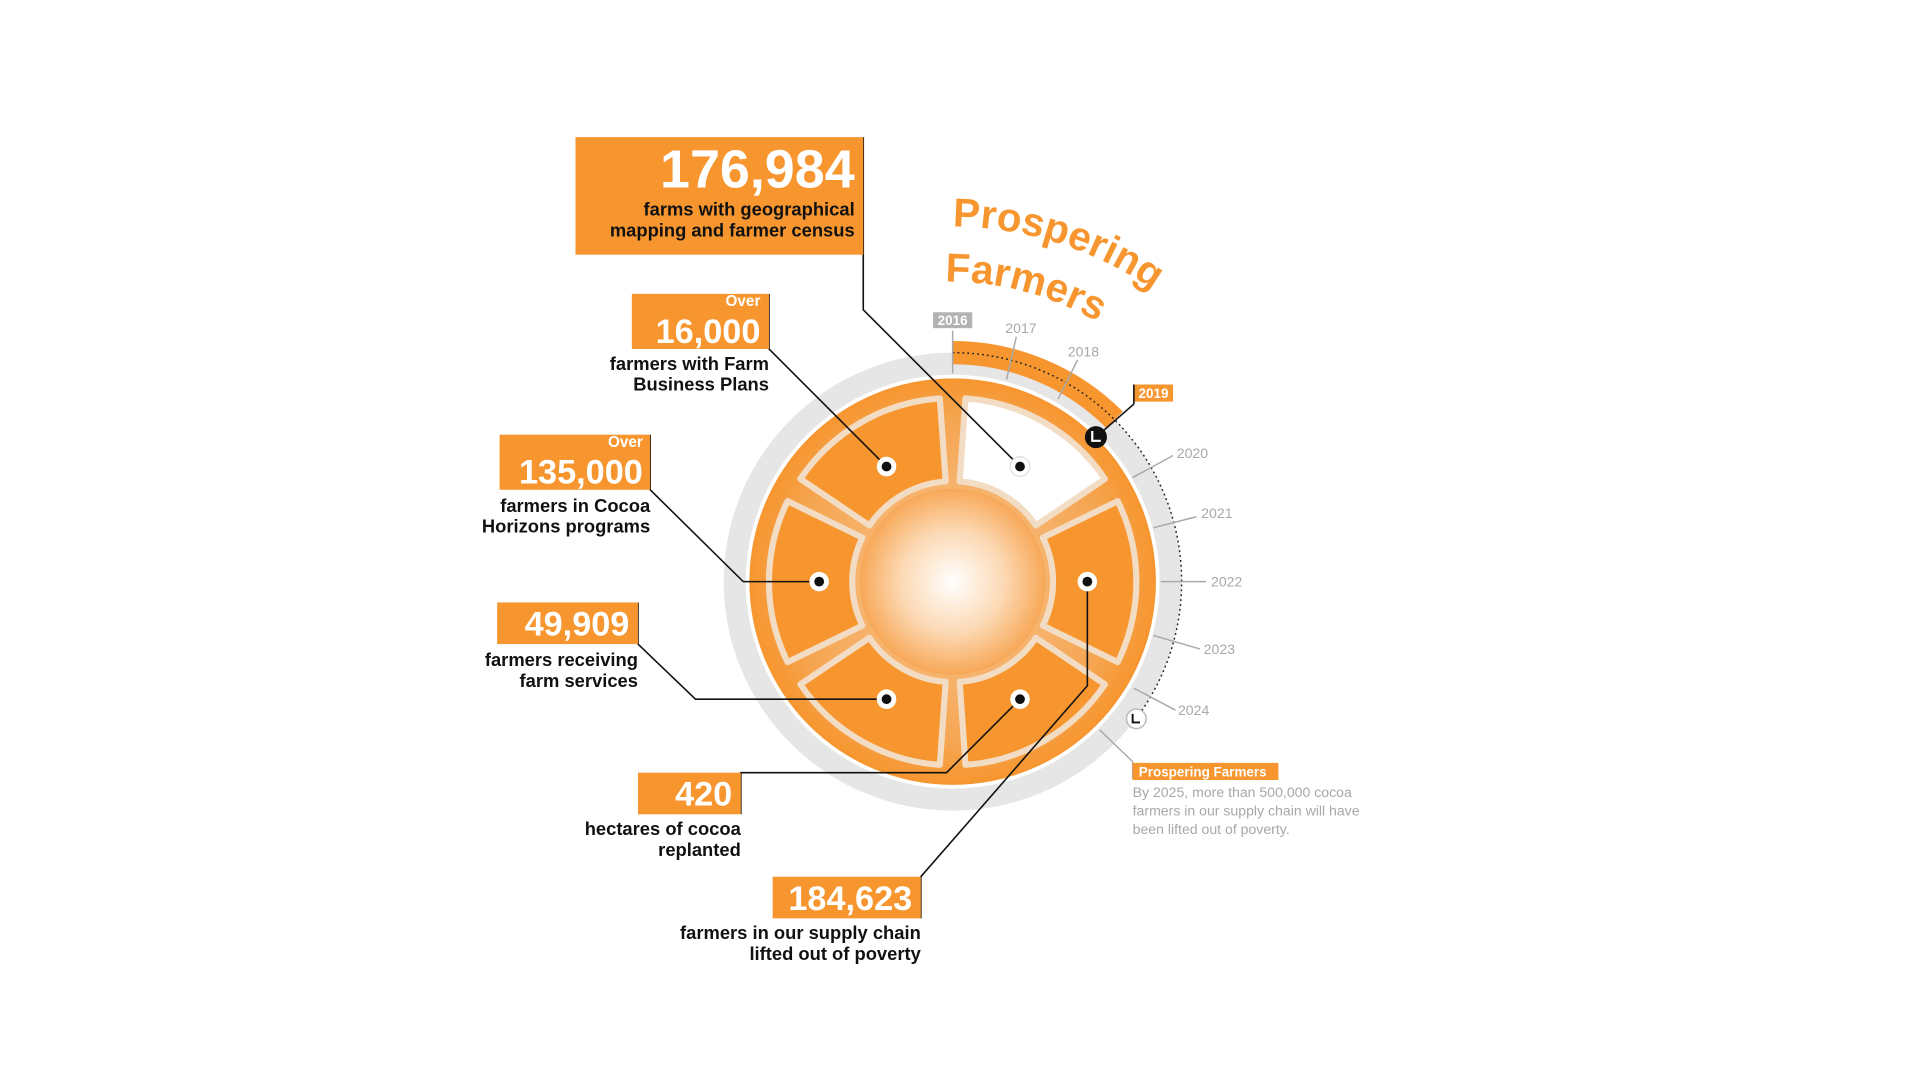 This screenshot has height=1080, width=1920. I want to click on hub, so click(952, 581).